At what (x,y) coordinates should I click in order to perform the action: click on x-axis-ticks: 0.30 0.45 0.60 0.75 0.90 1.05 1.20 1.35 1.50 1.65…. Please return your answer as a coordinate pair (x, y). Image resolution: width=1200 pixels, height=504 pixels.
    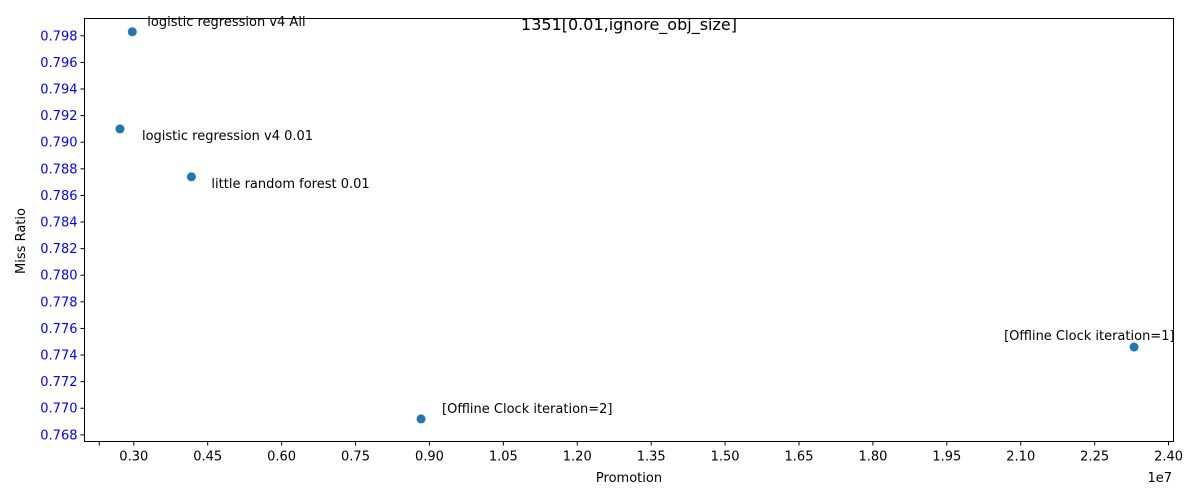
    Looking at the image, I should click on (640, 453).